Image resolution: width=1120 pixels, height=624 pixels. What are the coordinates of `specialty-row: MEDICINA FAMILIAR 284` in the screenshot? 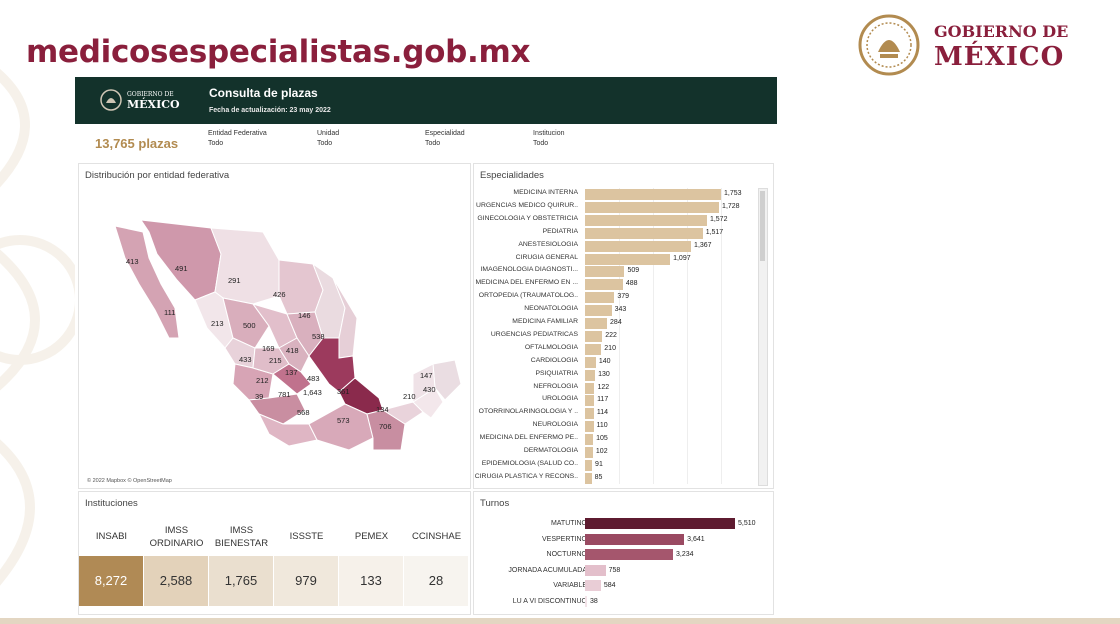 It's located at (619, 323).